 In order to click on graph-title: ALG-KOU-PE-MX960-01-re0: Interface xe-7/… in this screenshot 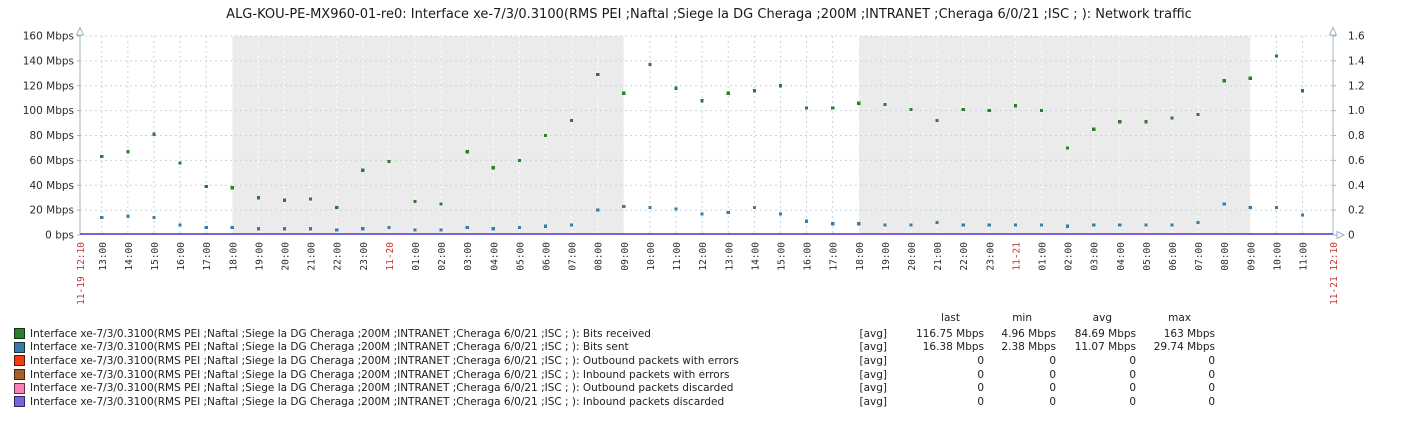, I will do `click(709, 14)`.